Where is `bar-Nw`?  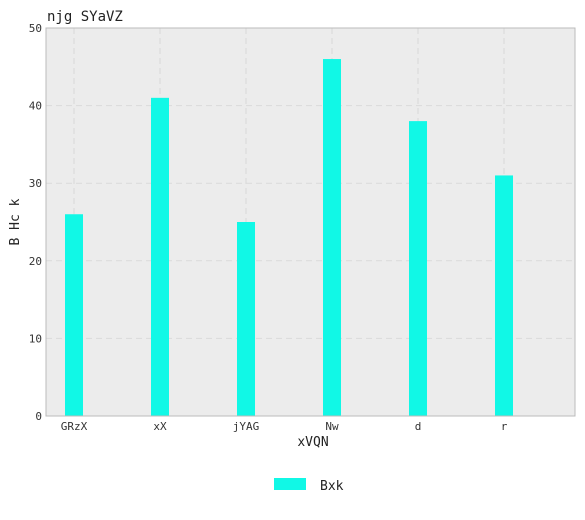 bar-Nw is located at coordinates (332, 237).